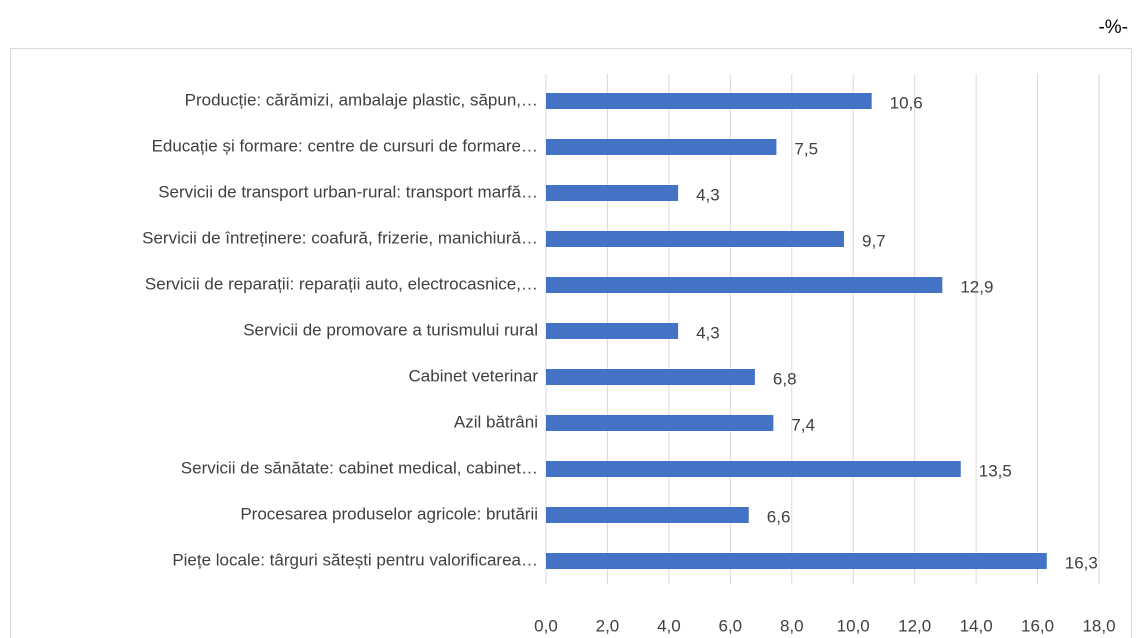  Describe the element at coordinates (779, 516) in the screenshot. I see `value-label: 6,6` at that location.